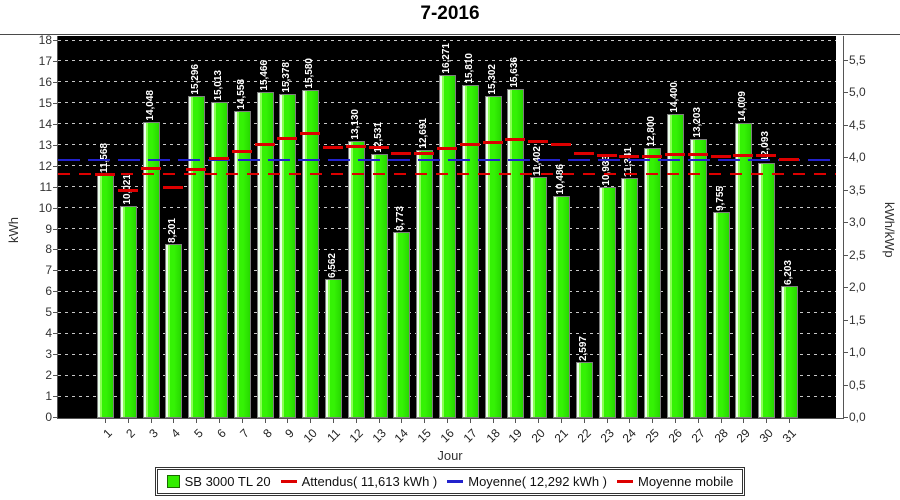 Image resolution: width=900 pixels, height=500 pixels. Describe the element at coordinates (45, 166) in the screenshot. I see `left-tick-label: 12` at that location.